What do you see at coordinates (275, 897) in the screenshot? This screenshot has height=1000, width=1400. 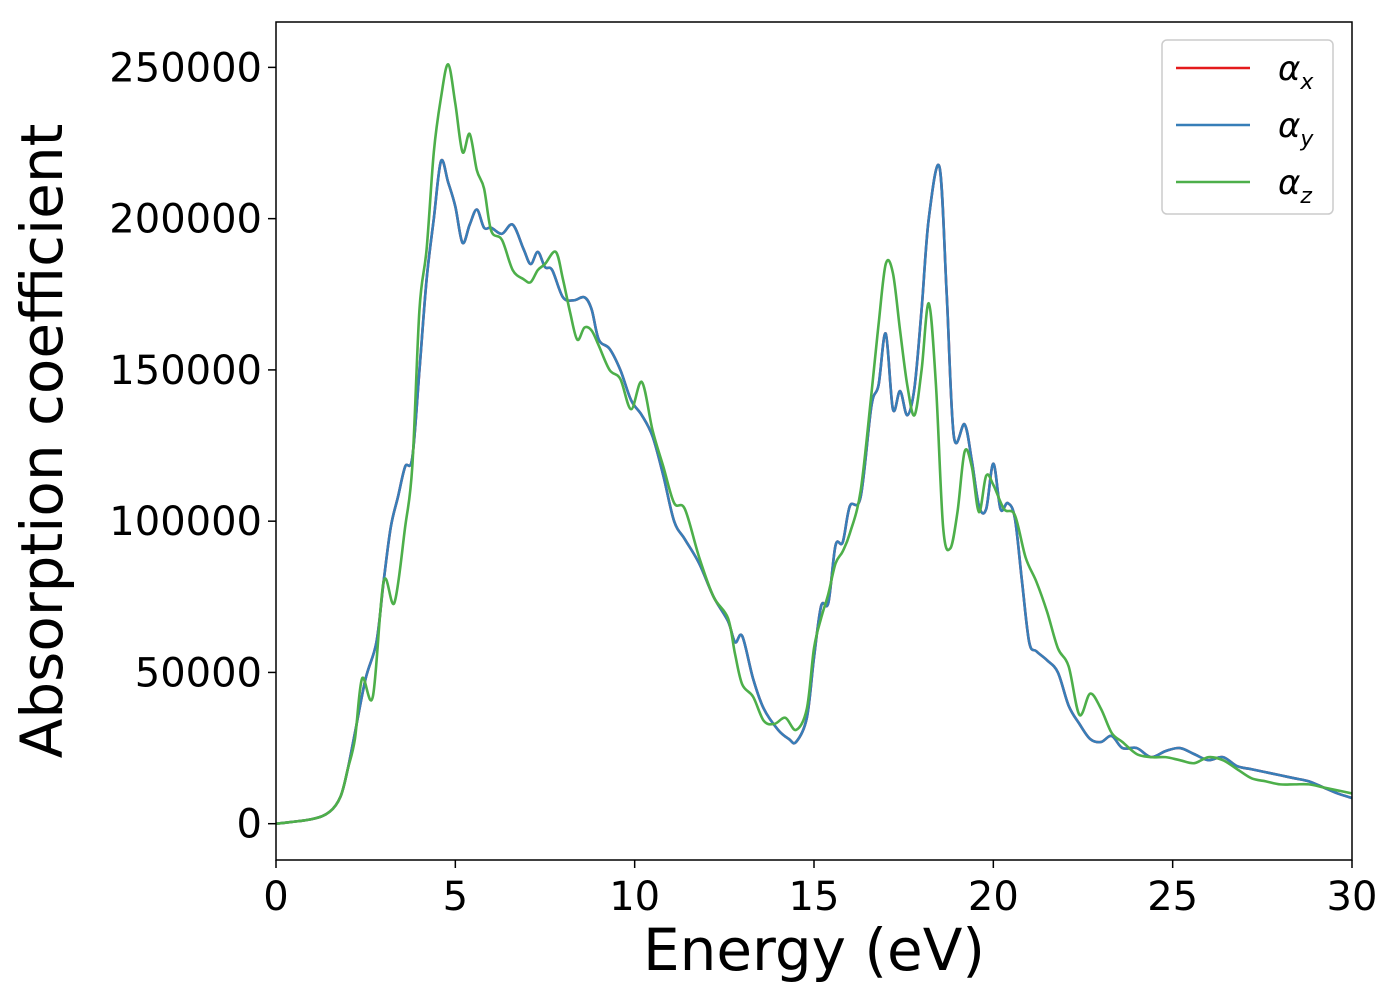 I see `x-tick-label: 0` at bounding box center [275, 897].